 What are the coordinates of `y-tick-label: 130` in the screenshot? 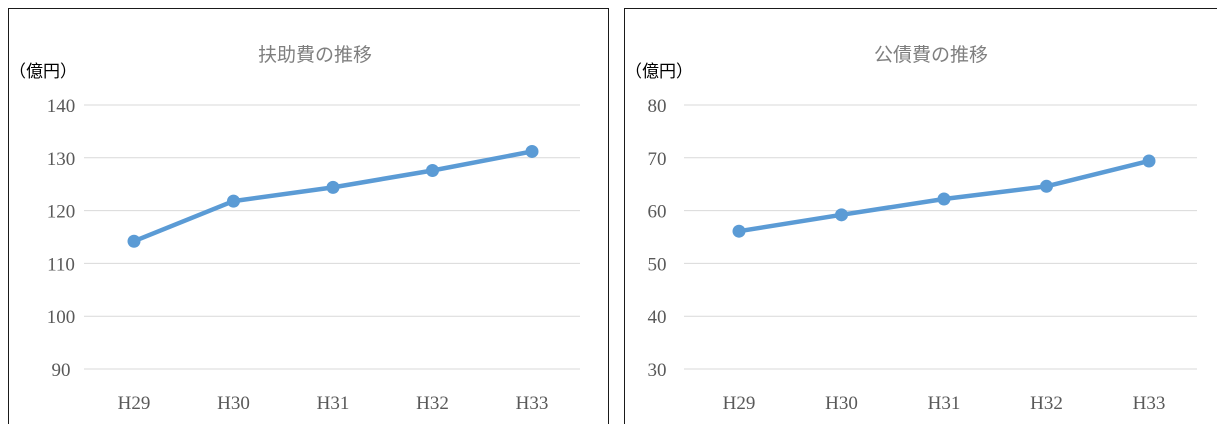 It's located at (61, 159).